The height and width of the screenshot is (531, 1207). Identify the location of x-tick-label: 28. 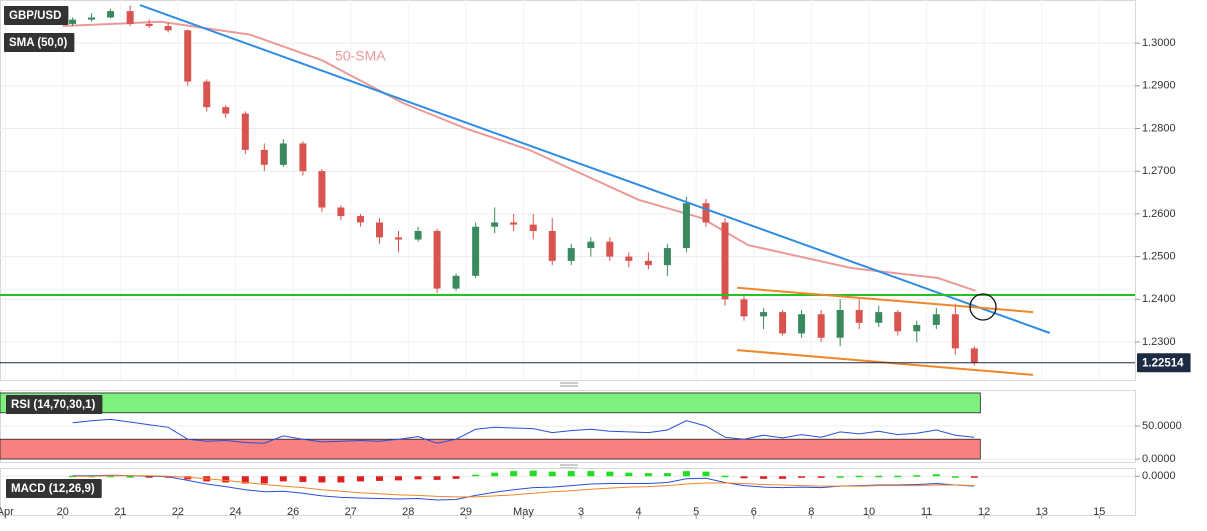
(408, 512).